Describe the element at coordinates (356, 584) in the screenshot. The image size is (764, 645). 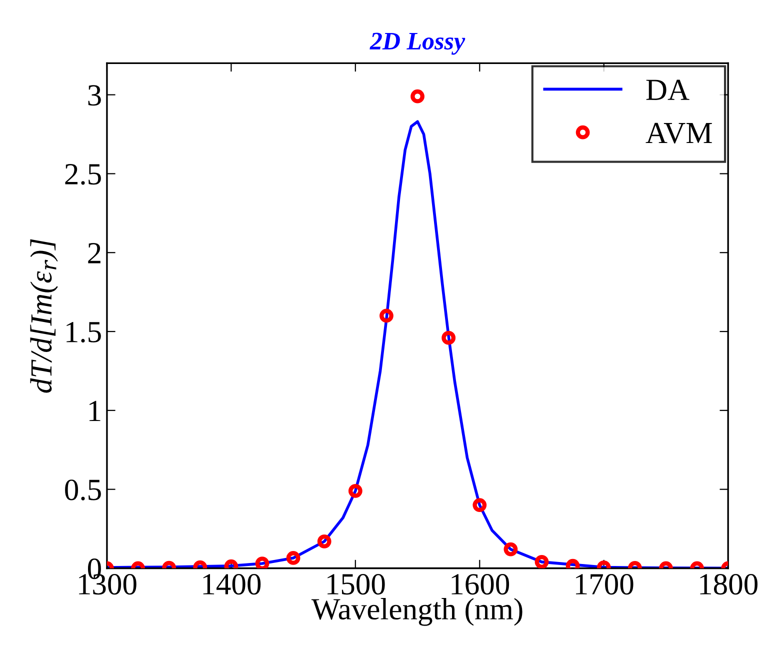
I see `x-tick-label: 1500` at that location.